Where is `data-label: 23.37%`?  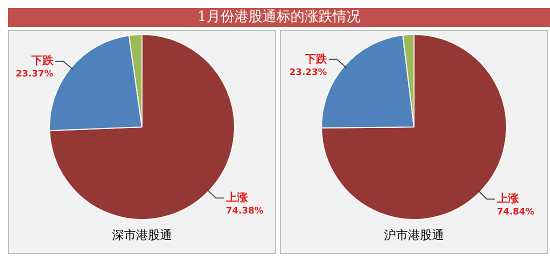 data-label: 23.37% is located at coordinates (35, 75).